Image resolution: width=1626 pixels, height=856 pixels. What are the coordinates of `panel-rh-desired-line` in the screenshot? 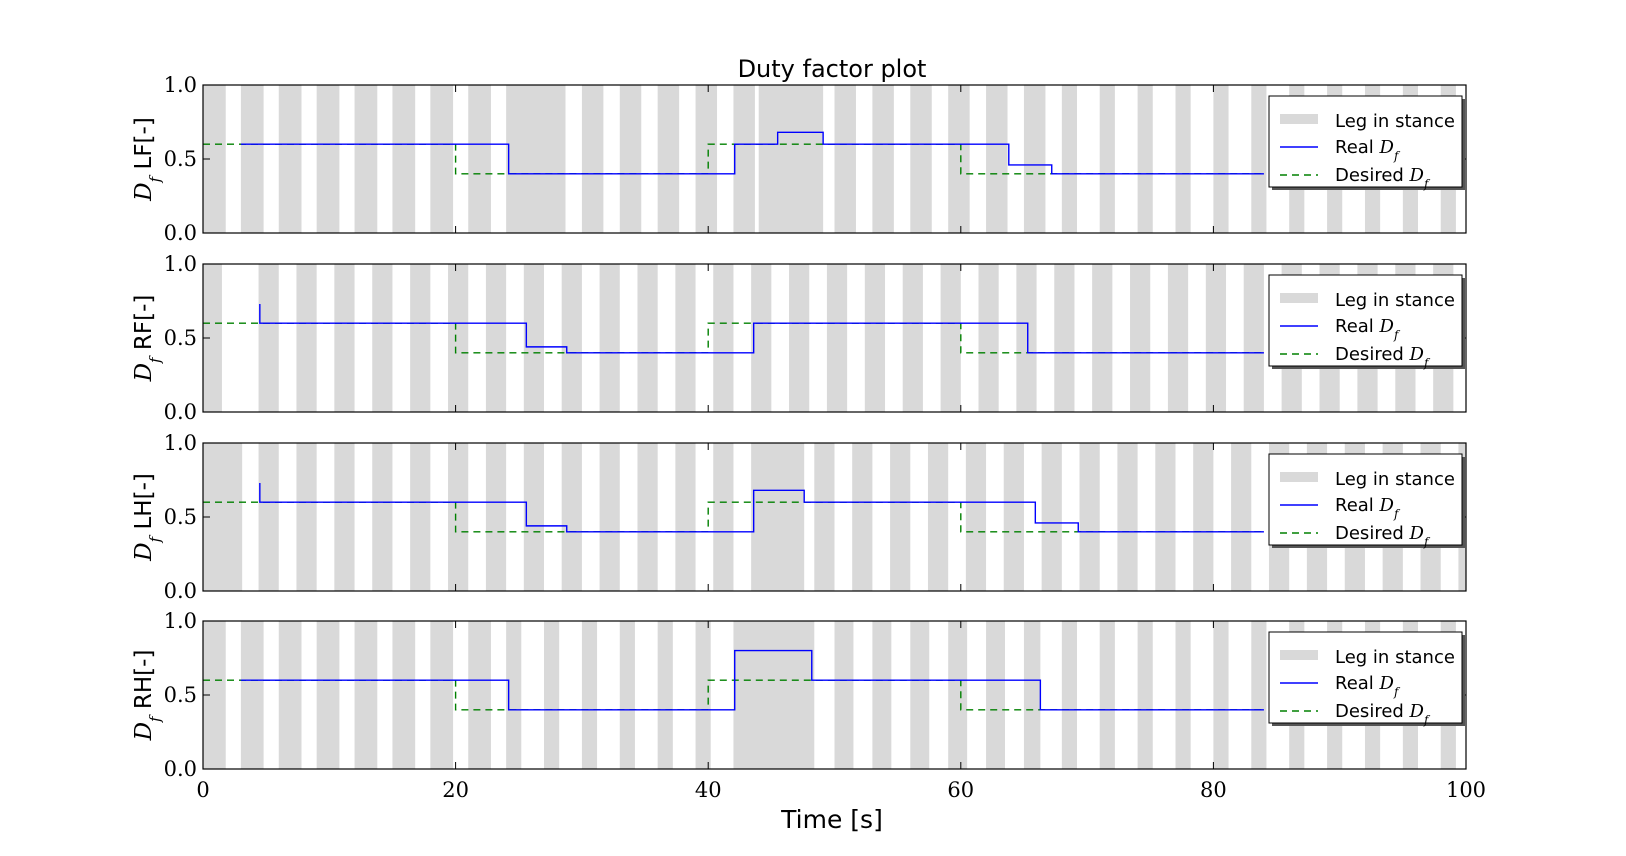 It's located at (733, 695).